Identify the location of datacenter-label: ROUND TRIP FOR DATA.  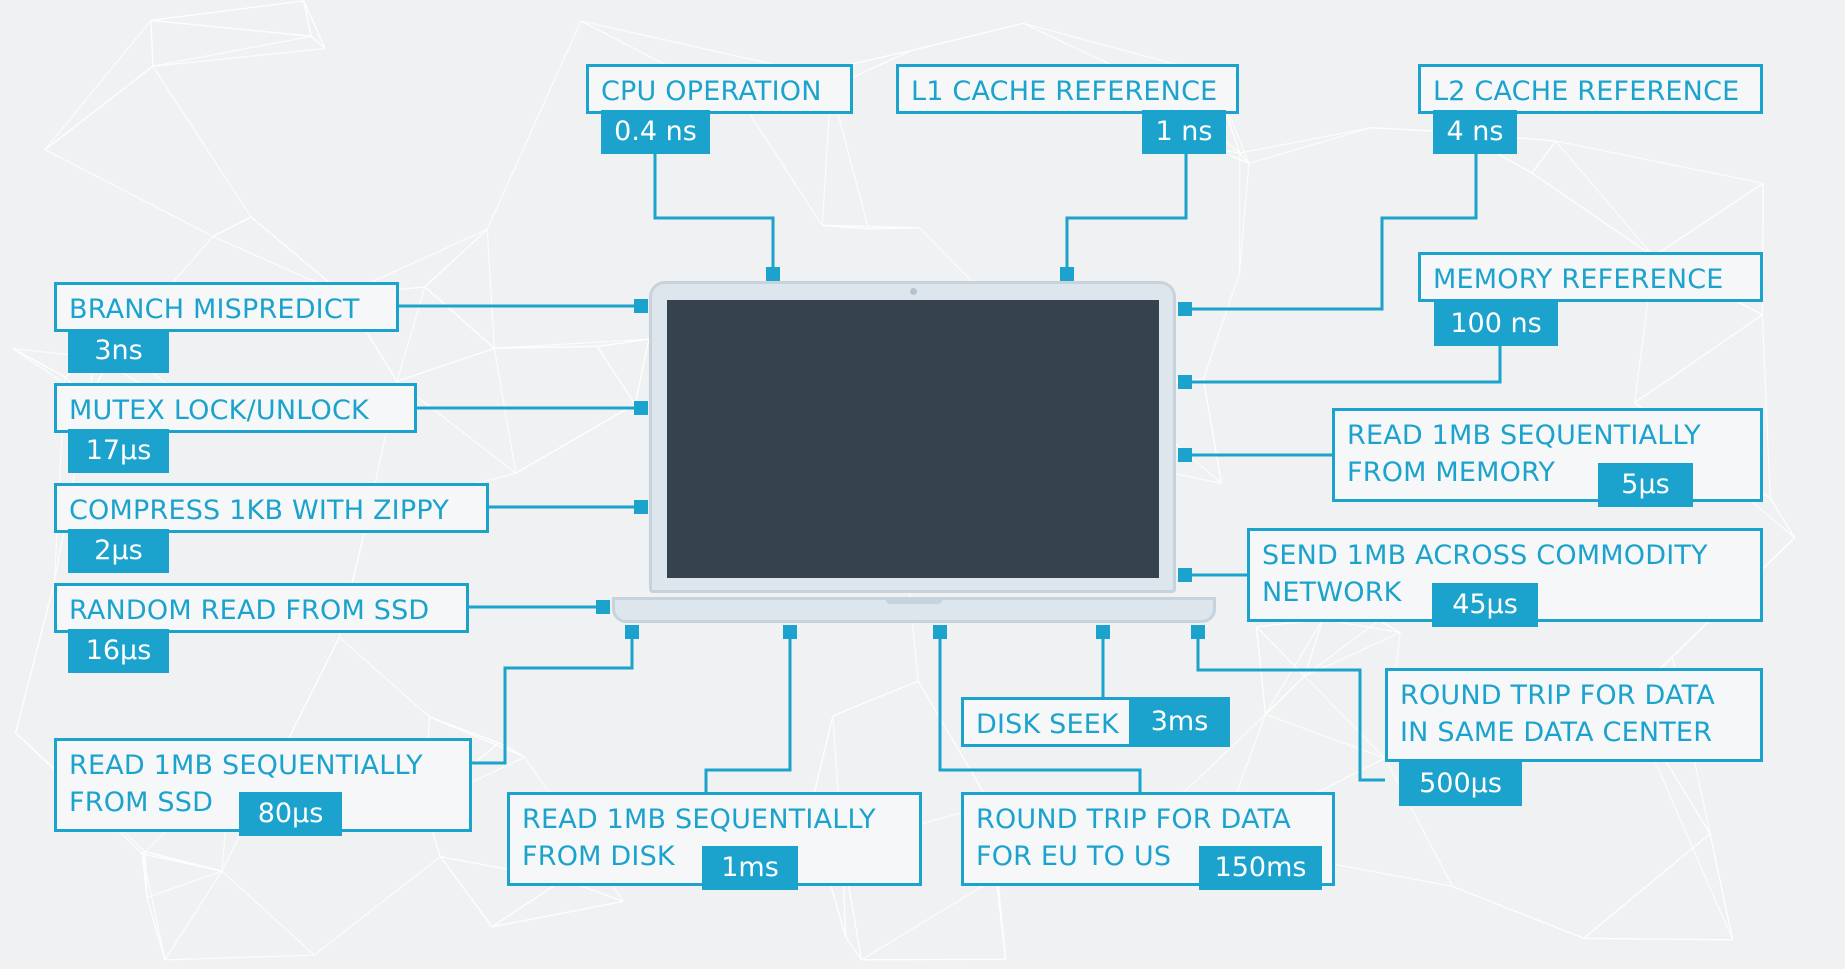
(1557, 695).